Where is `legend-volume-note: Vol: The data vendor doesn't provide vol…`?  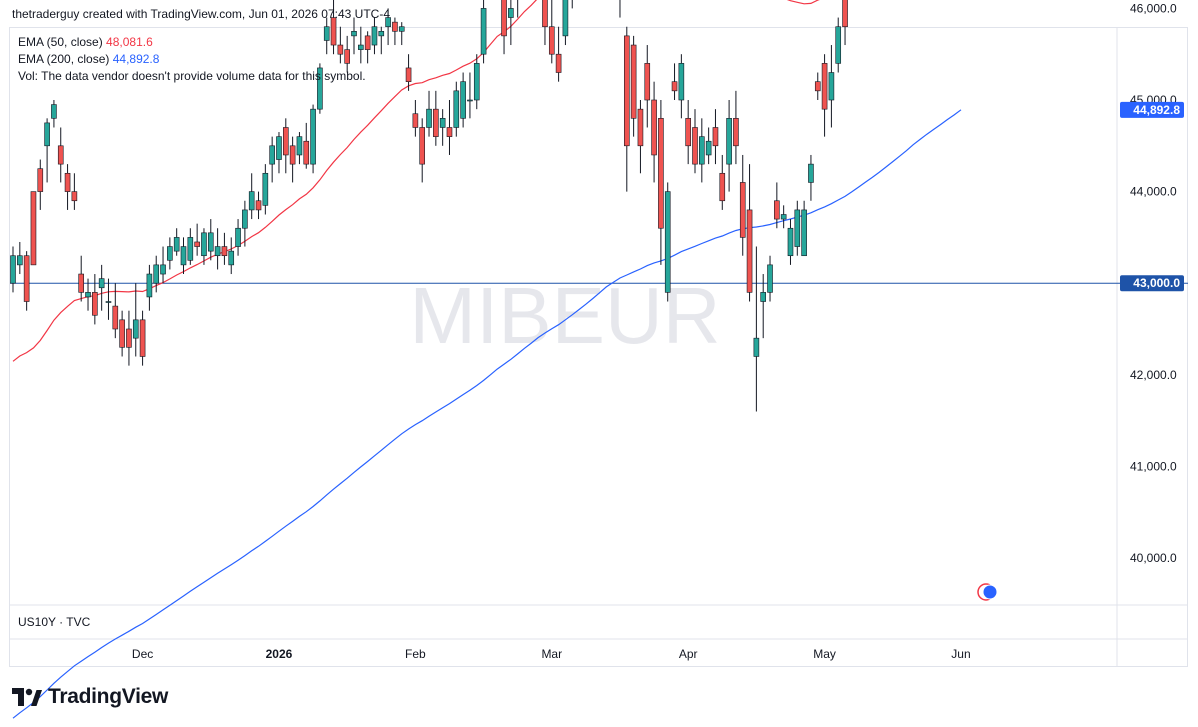 legend-volume-note: Vol: The data vendor doesn't provide vol… is located at coordinates (192, 76).